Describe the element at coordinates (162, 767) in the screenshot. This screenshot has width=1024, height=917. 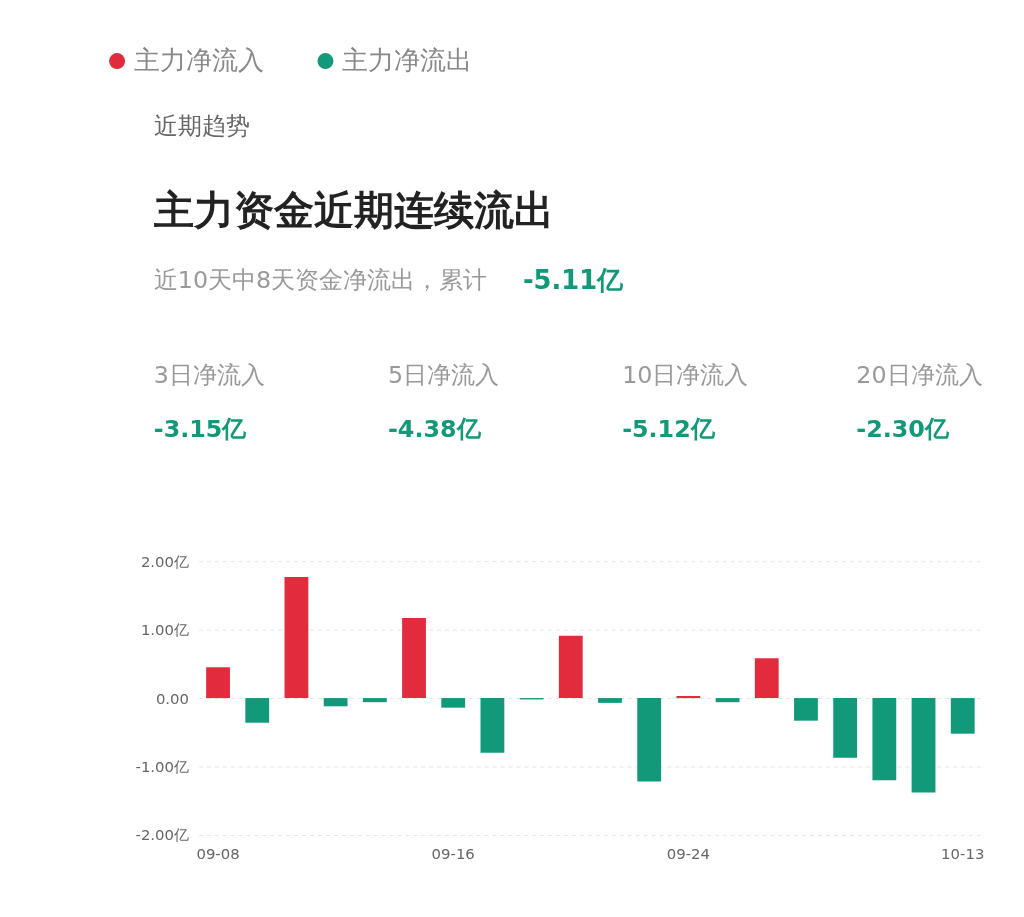
I see `y-tick-label: -1.00亿` at that location.